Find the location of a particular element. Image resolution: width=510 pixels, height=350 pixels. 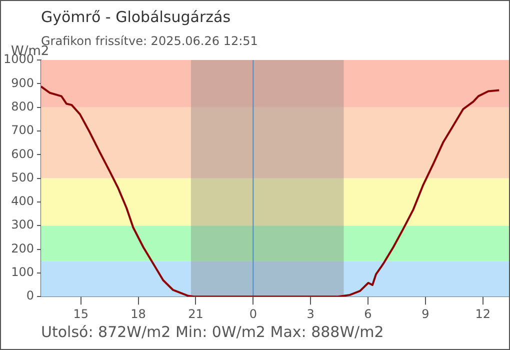

x-tick-label: 6 is located at coordinates (368, 313).